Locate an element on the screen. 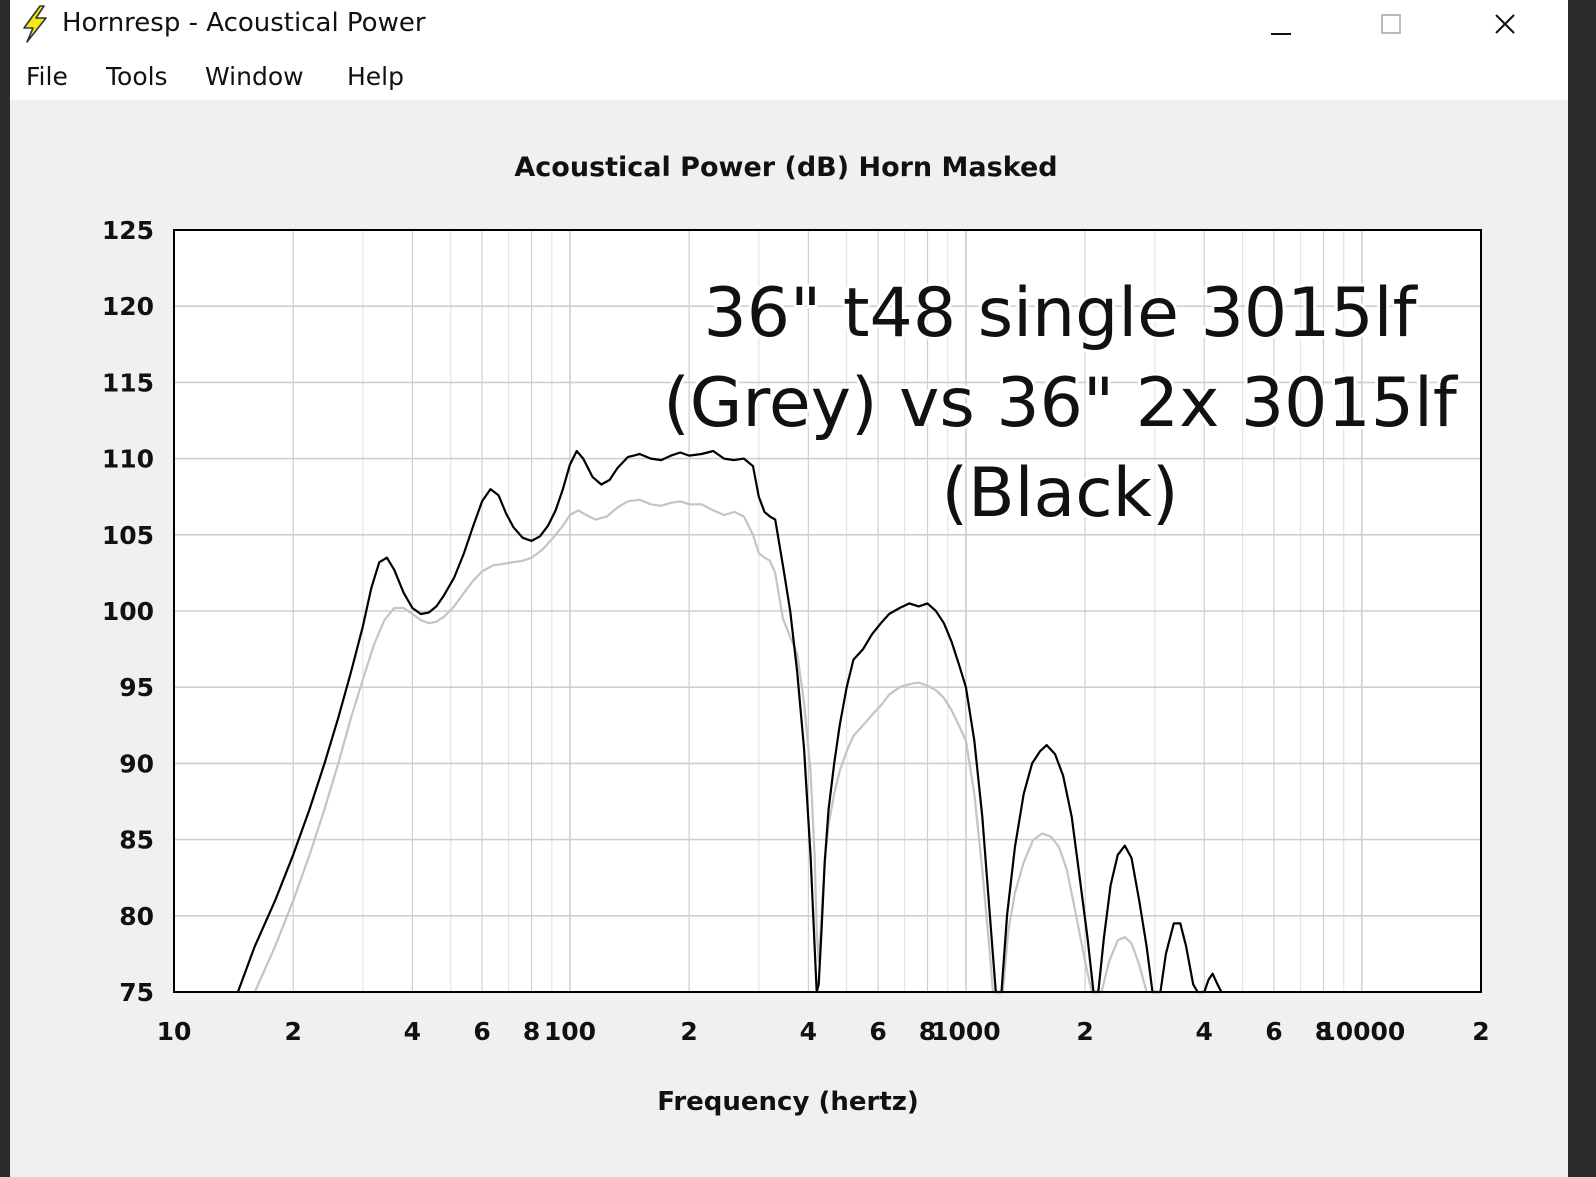 The image size is (1596, 1177). close-icon is located at coordinates (1505, 24).